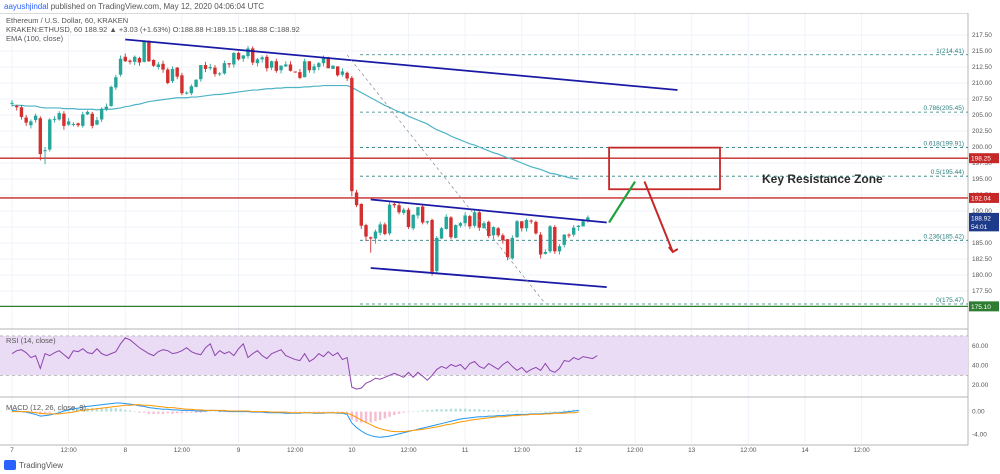 Image resolution: width=1000 pixels, height=474 pixels. What do you see at coordinates (46, 407) in the screenshot?
I see `macd-legend: MACD (12, 26, close, 9)` at bounding box center [46, 407].